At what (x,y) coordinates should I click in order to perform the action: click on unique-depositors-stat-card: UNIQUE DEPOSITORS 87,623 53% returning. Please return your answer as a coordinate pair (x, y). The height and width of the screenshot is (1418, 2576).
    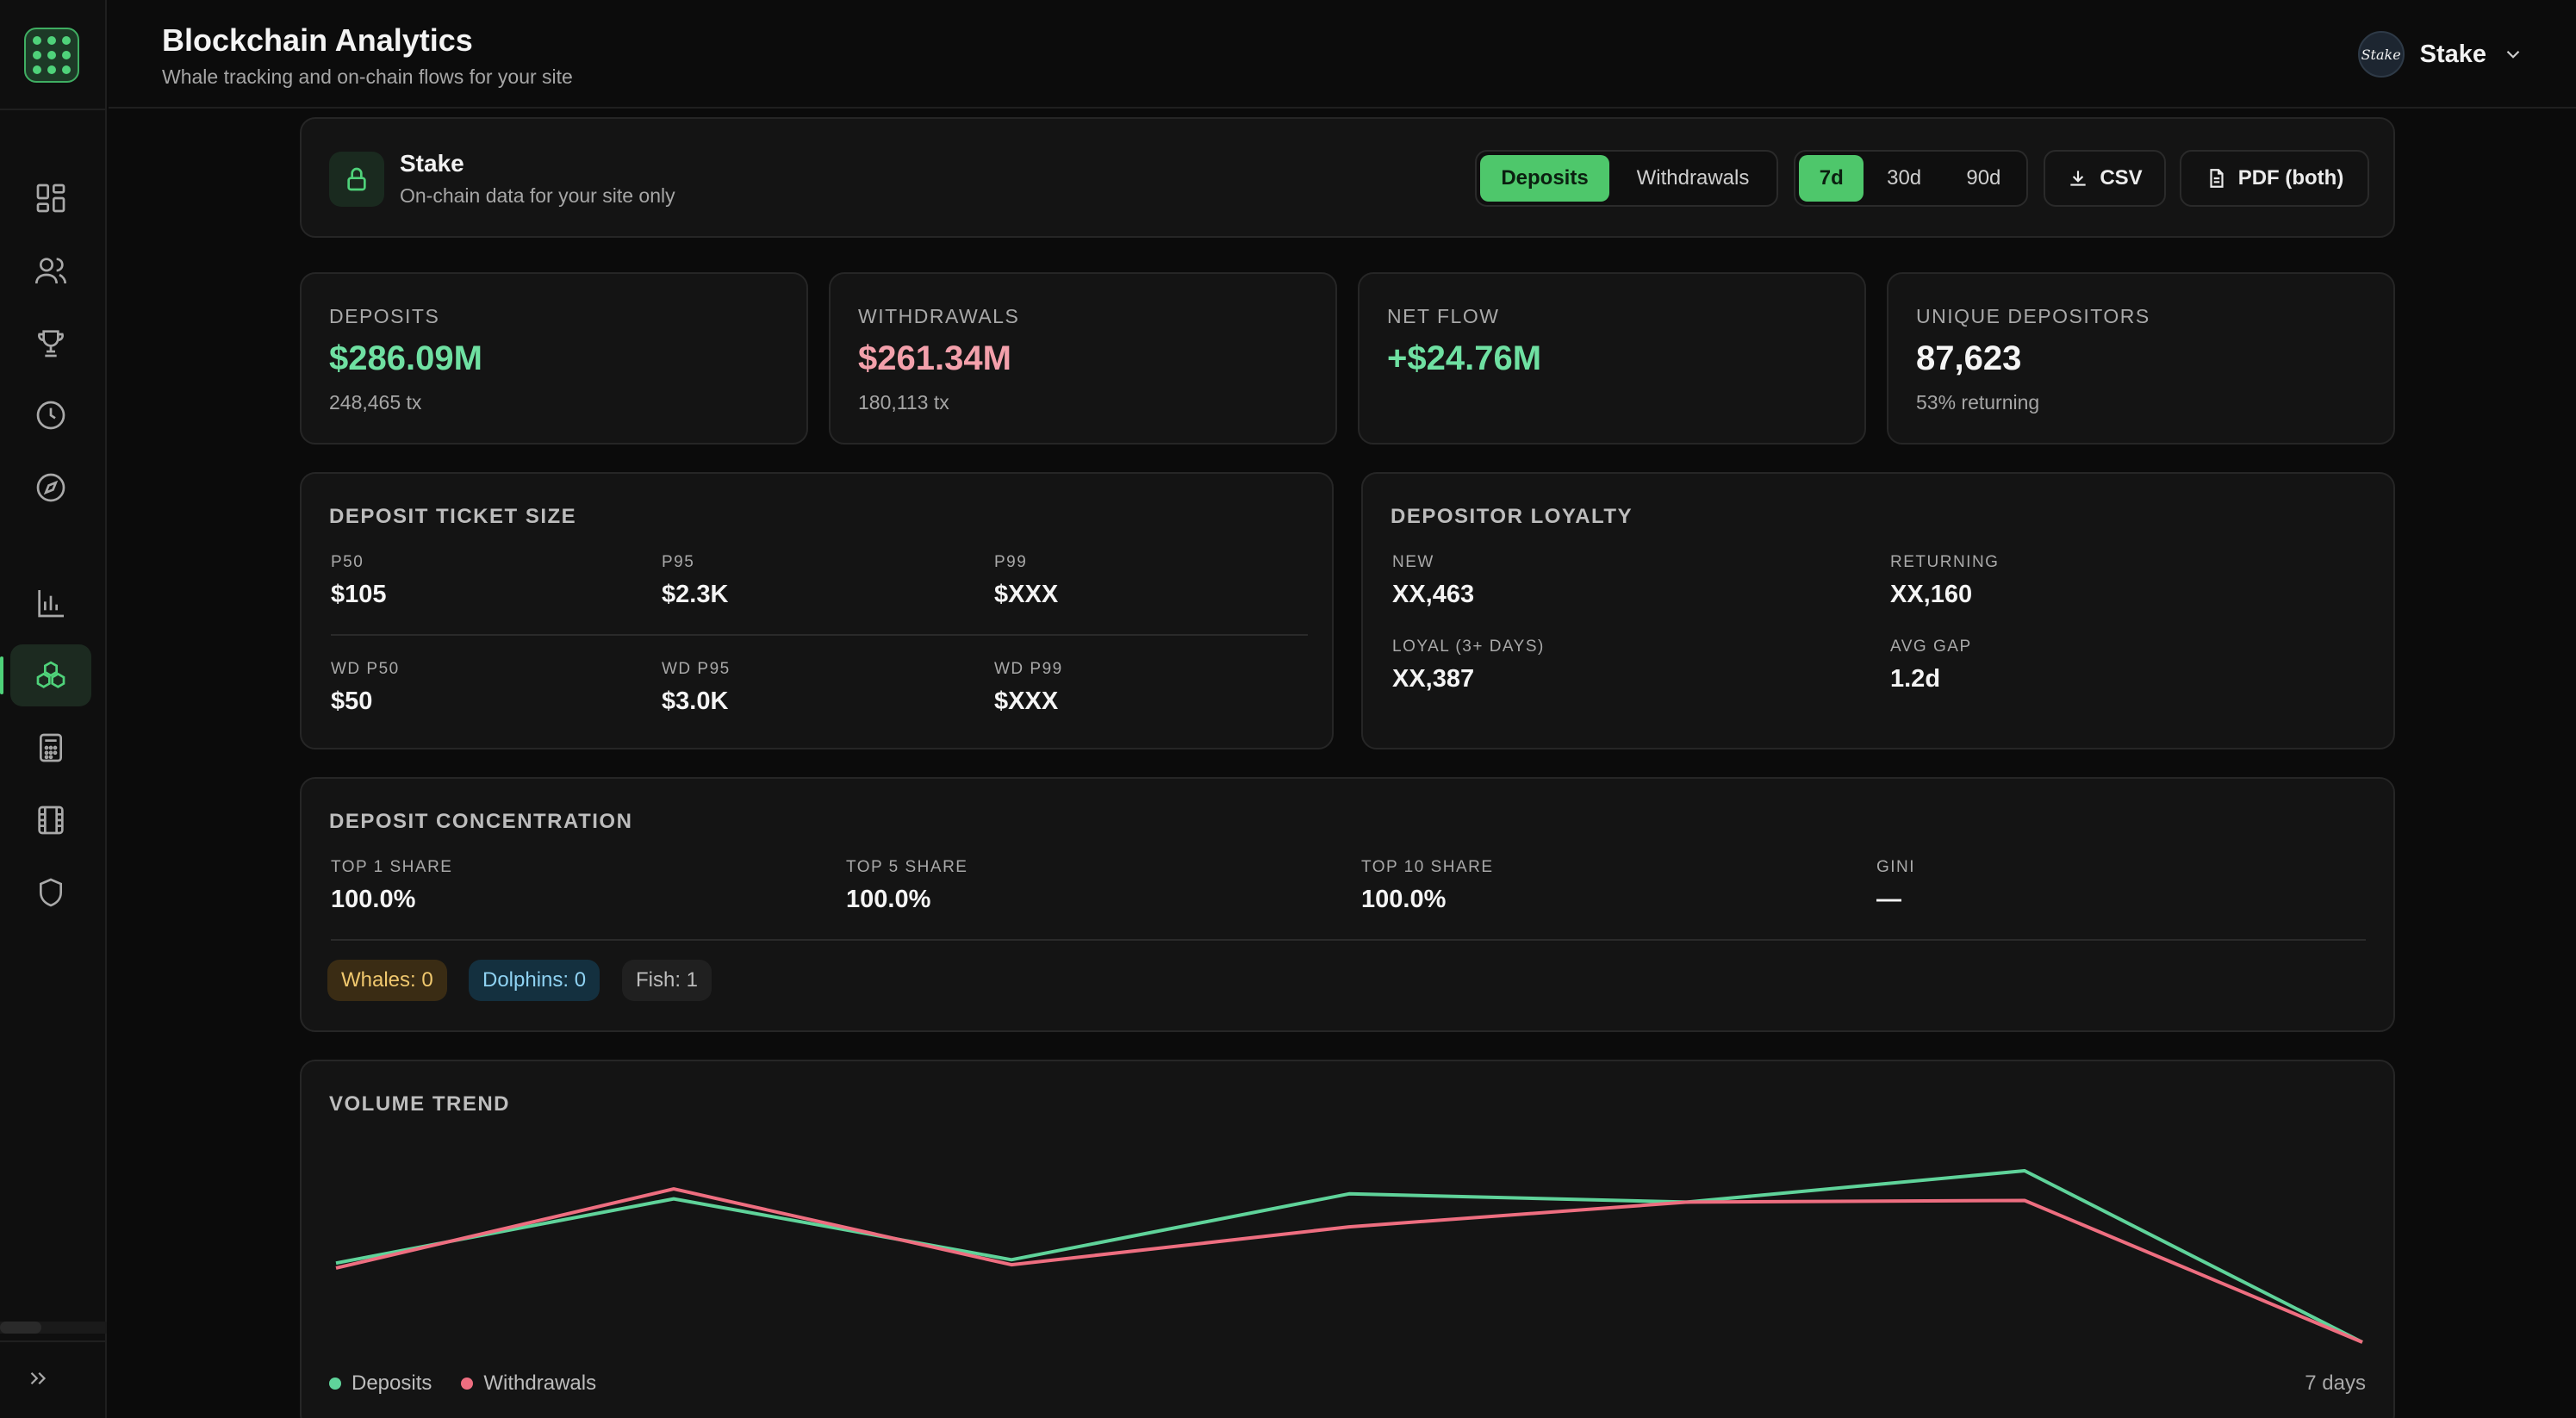
    Looking at the image, I should click on (2141, 358).